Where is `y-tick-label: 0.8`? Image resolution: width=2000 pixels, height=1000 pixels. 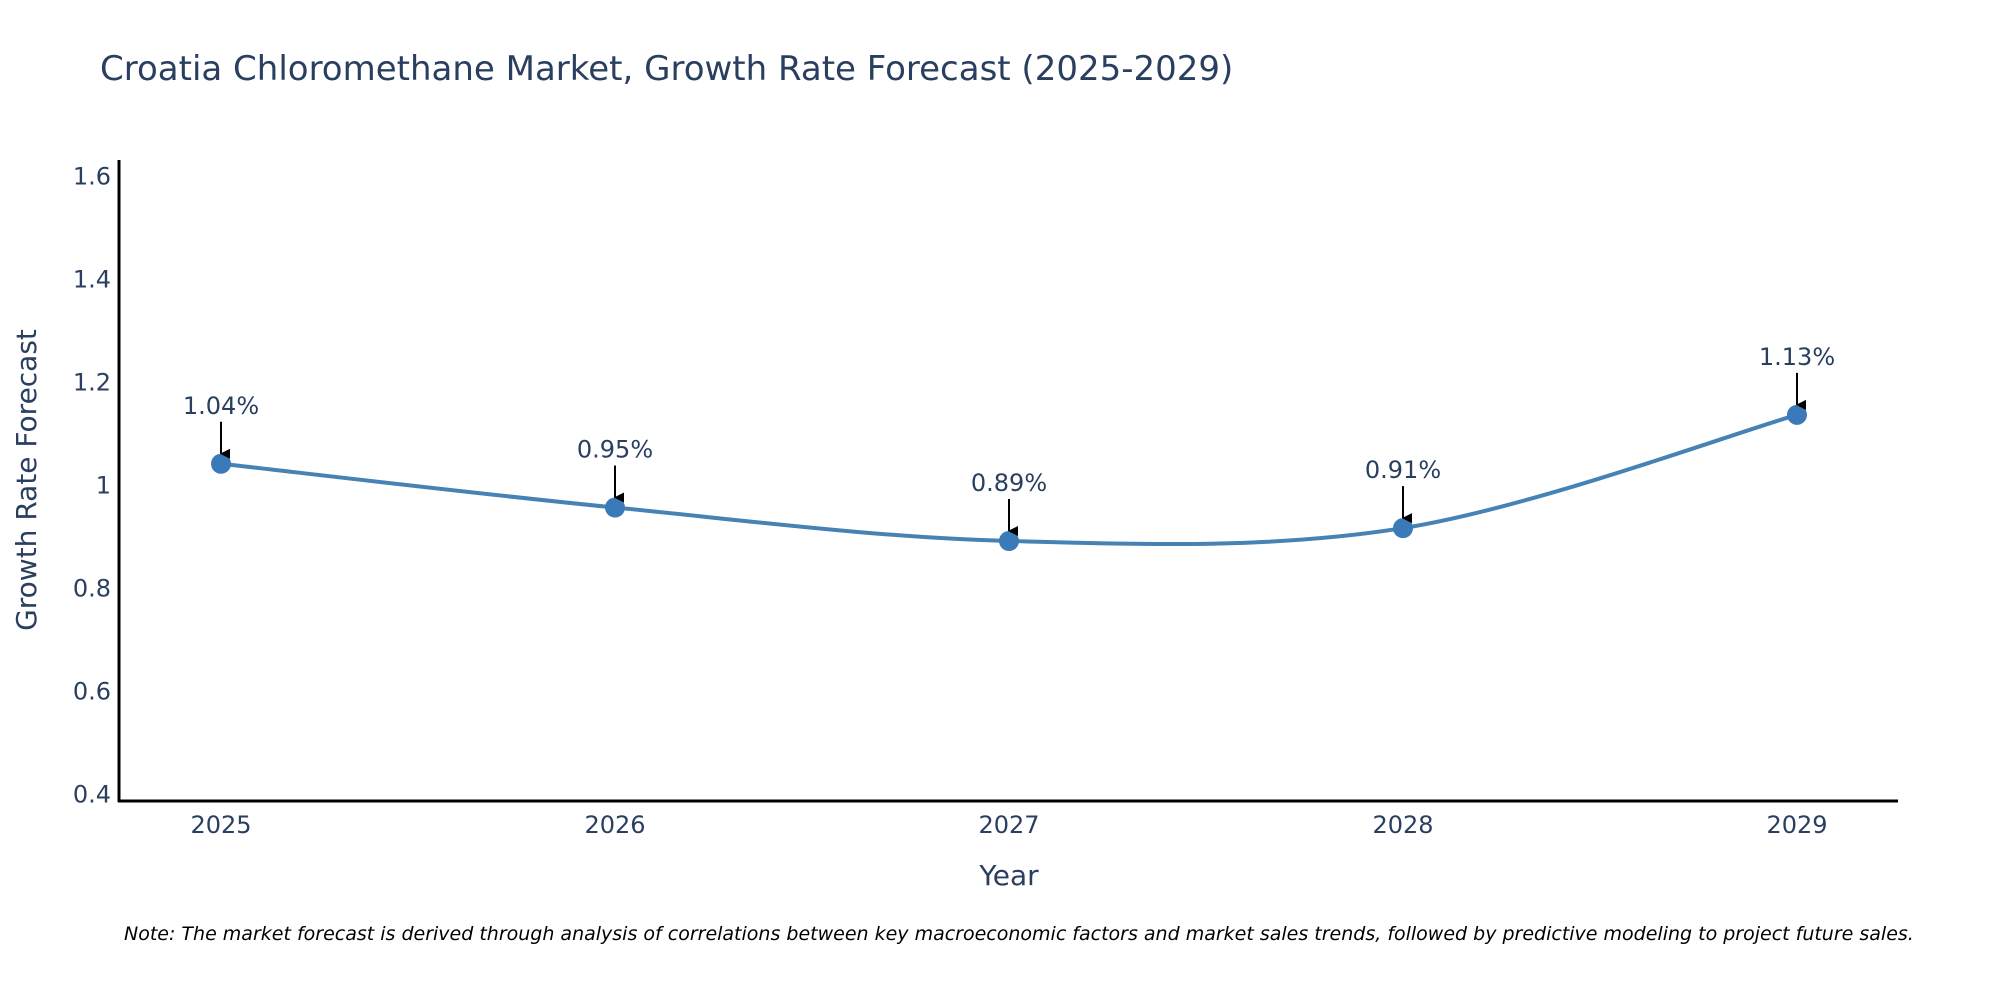 y-tick-label: 0.8 is located at coordinates (92, 588).